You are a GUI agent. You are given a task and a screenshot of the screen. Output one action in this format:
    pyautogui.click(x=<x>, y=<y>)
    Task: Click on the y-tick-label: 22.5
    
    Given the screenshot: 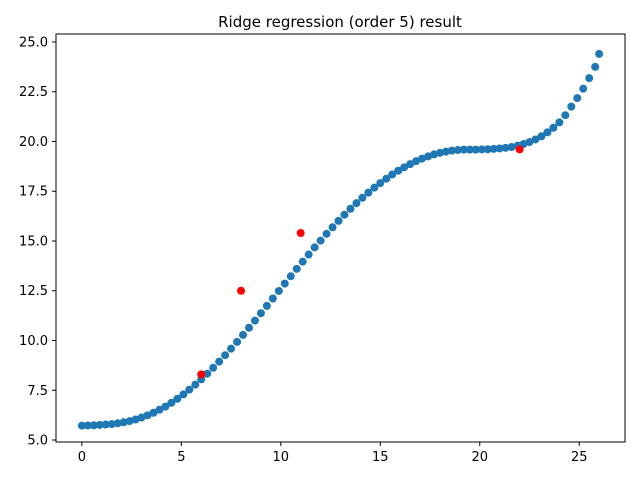 What is the action you would take?
    pyautogui.click(x=33, y=92)
    